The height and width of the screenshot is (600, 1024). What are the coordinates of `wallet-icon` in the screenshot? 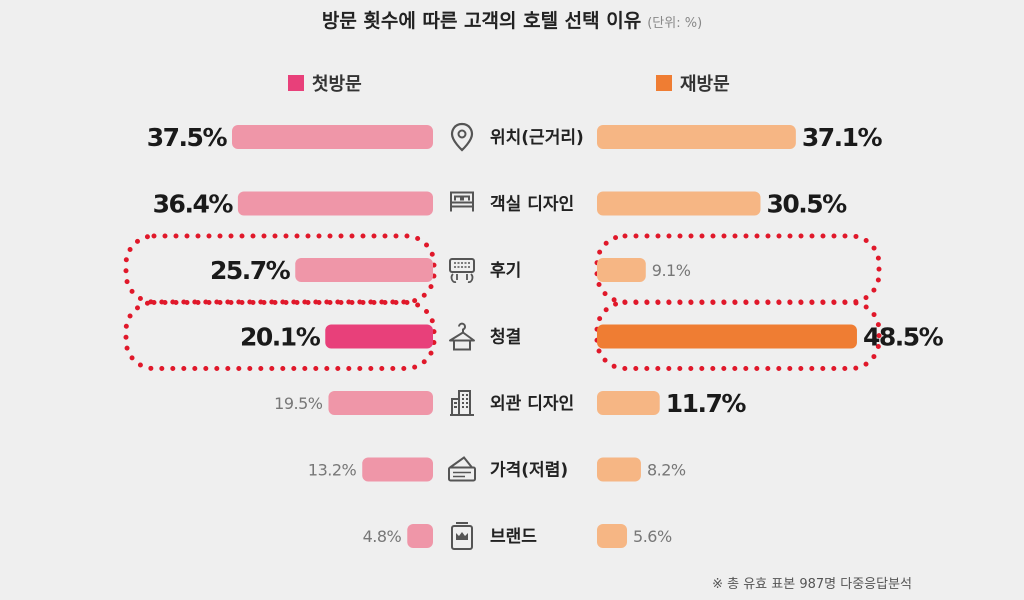 It's located at (462, 469).